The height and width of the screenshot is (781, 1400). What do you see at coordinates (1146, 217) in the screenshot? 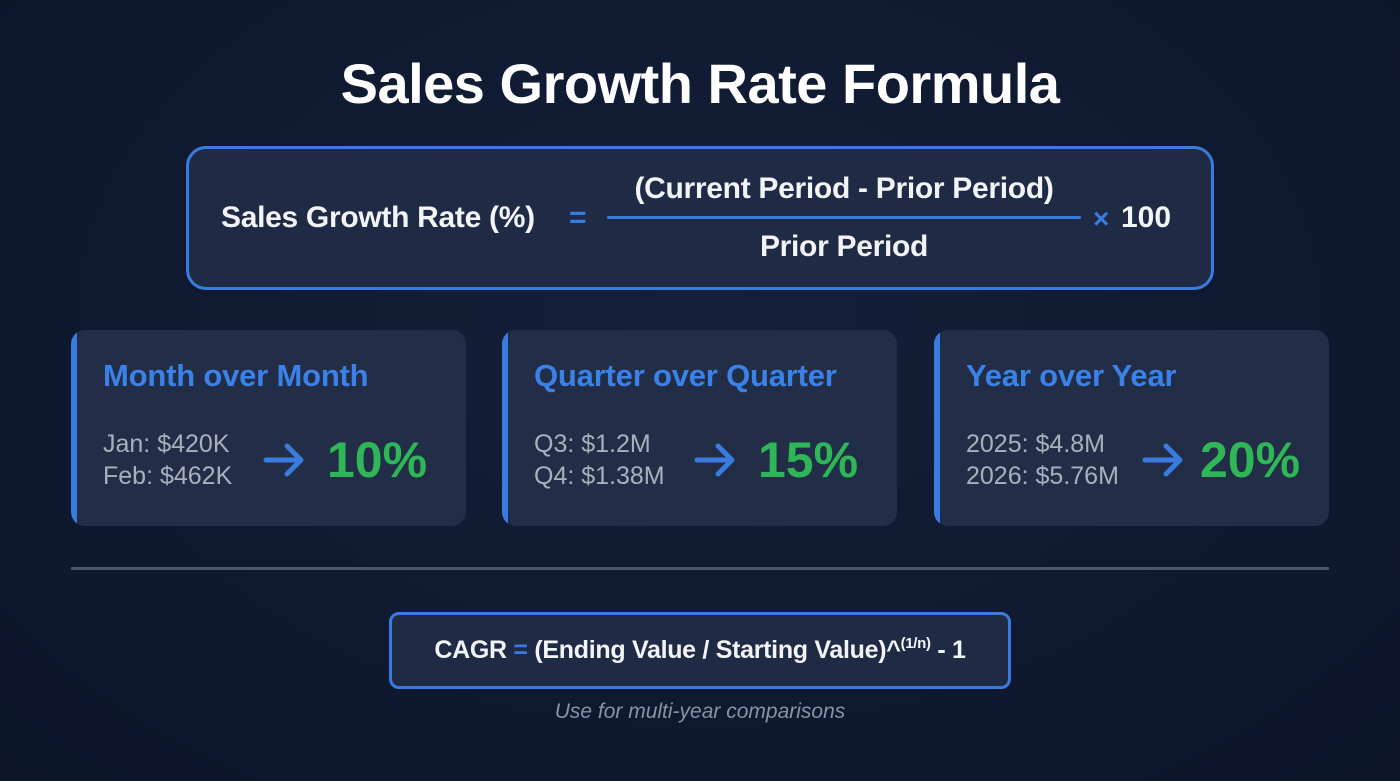
I see `formula-multiplier: 100` at bounding box center [1146, 217].